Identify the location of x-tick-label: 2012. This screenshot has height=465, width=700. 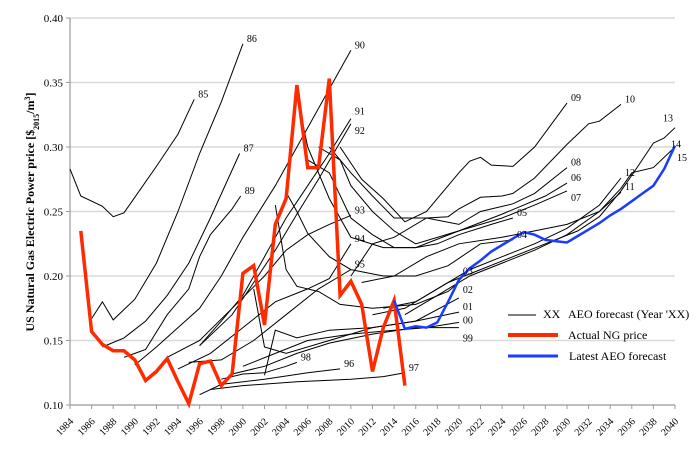
(368, 427).